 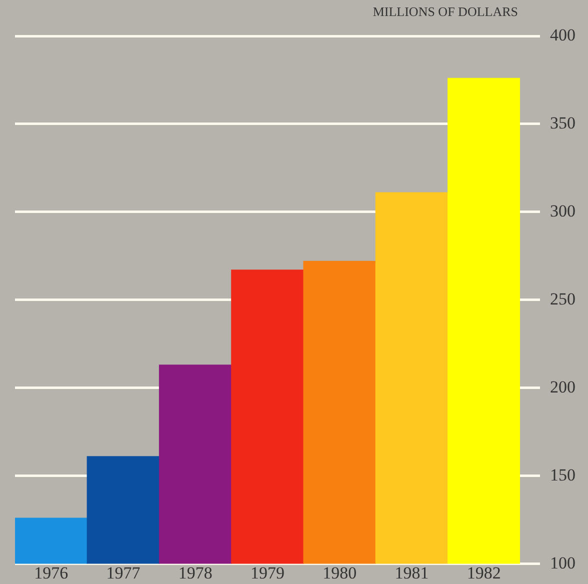 I want to click on x-tick-label: 1981, so click(x=411, y=572).